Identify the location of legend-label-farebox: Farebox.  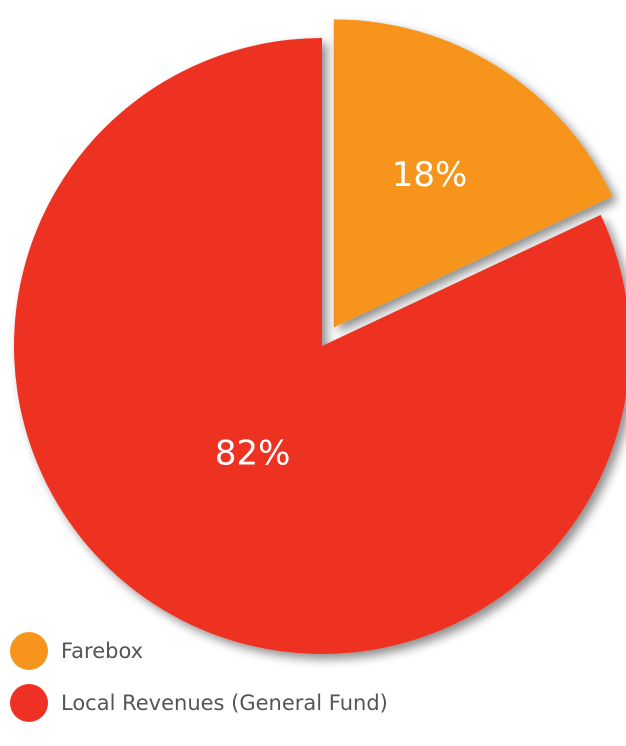
(102, 651).